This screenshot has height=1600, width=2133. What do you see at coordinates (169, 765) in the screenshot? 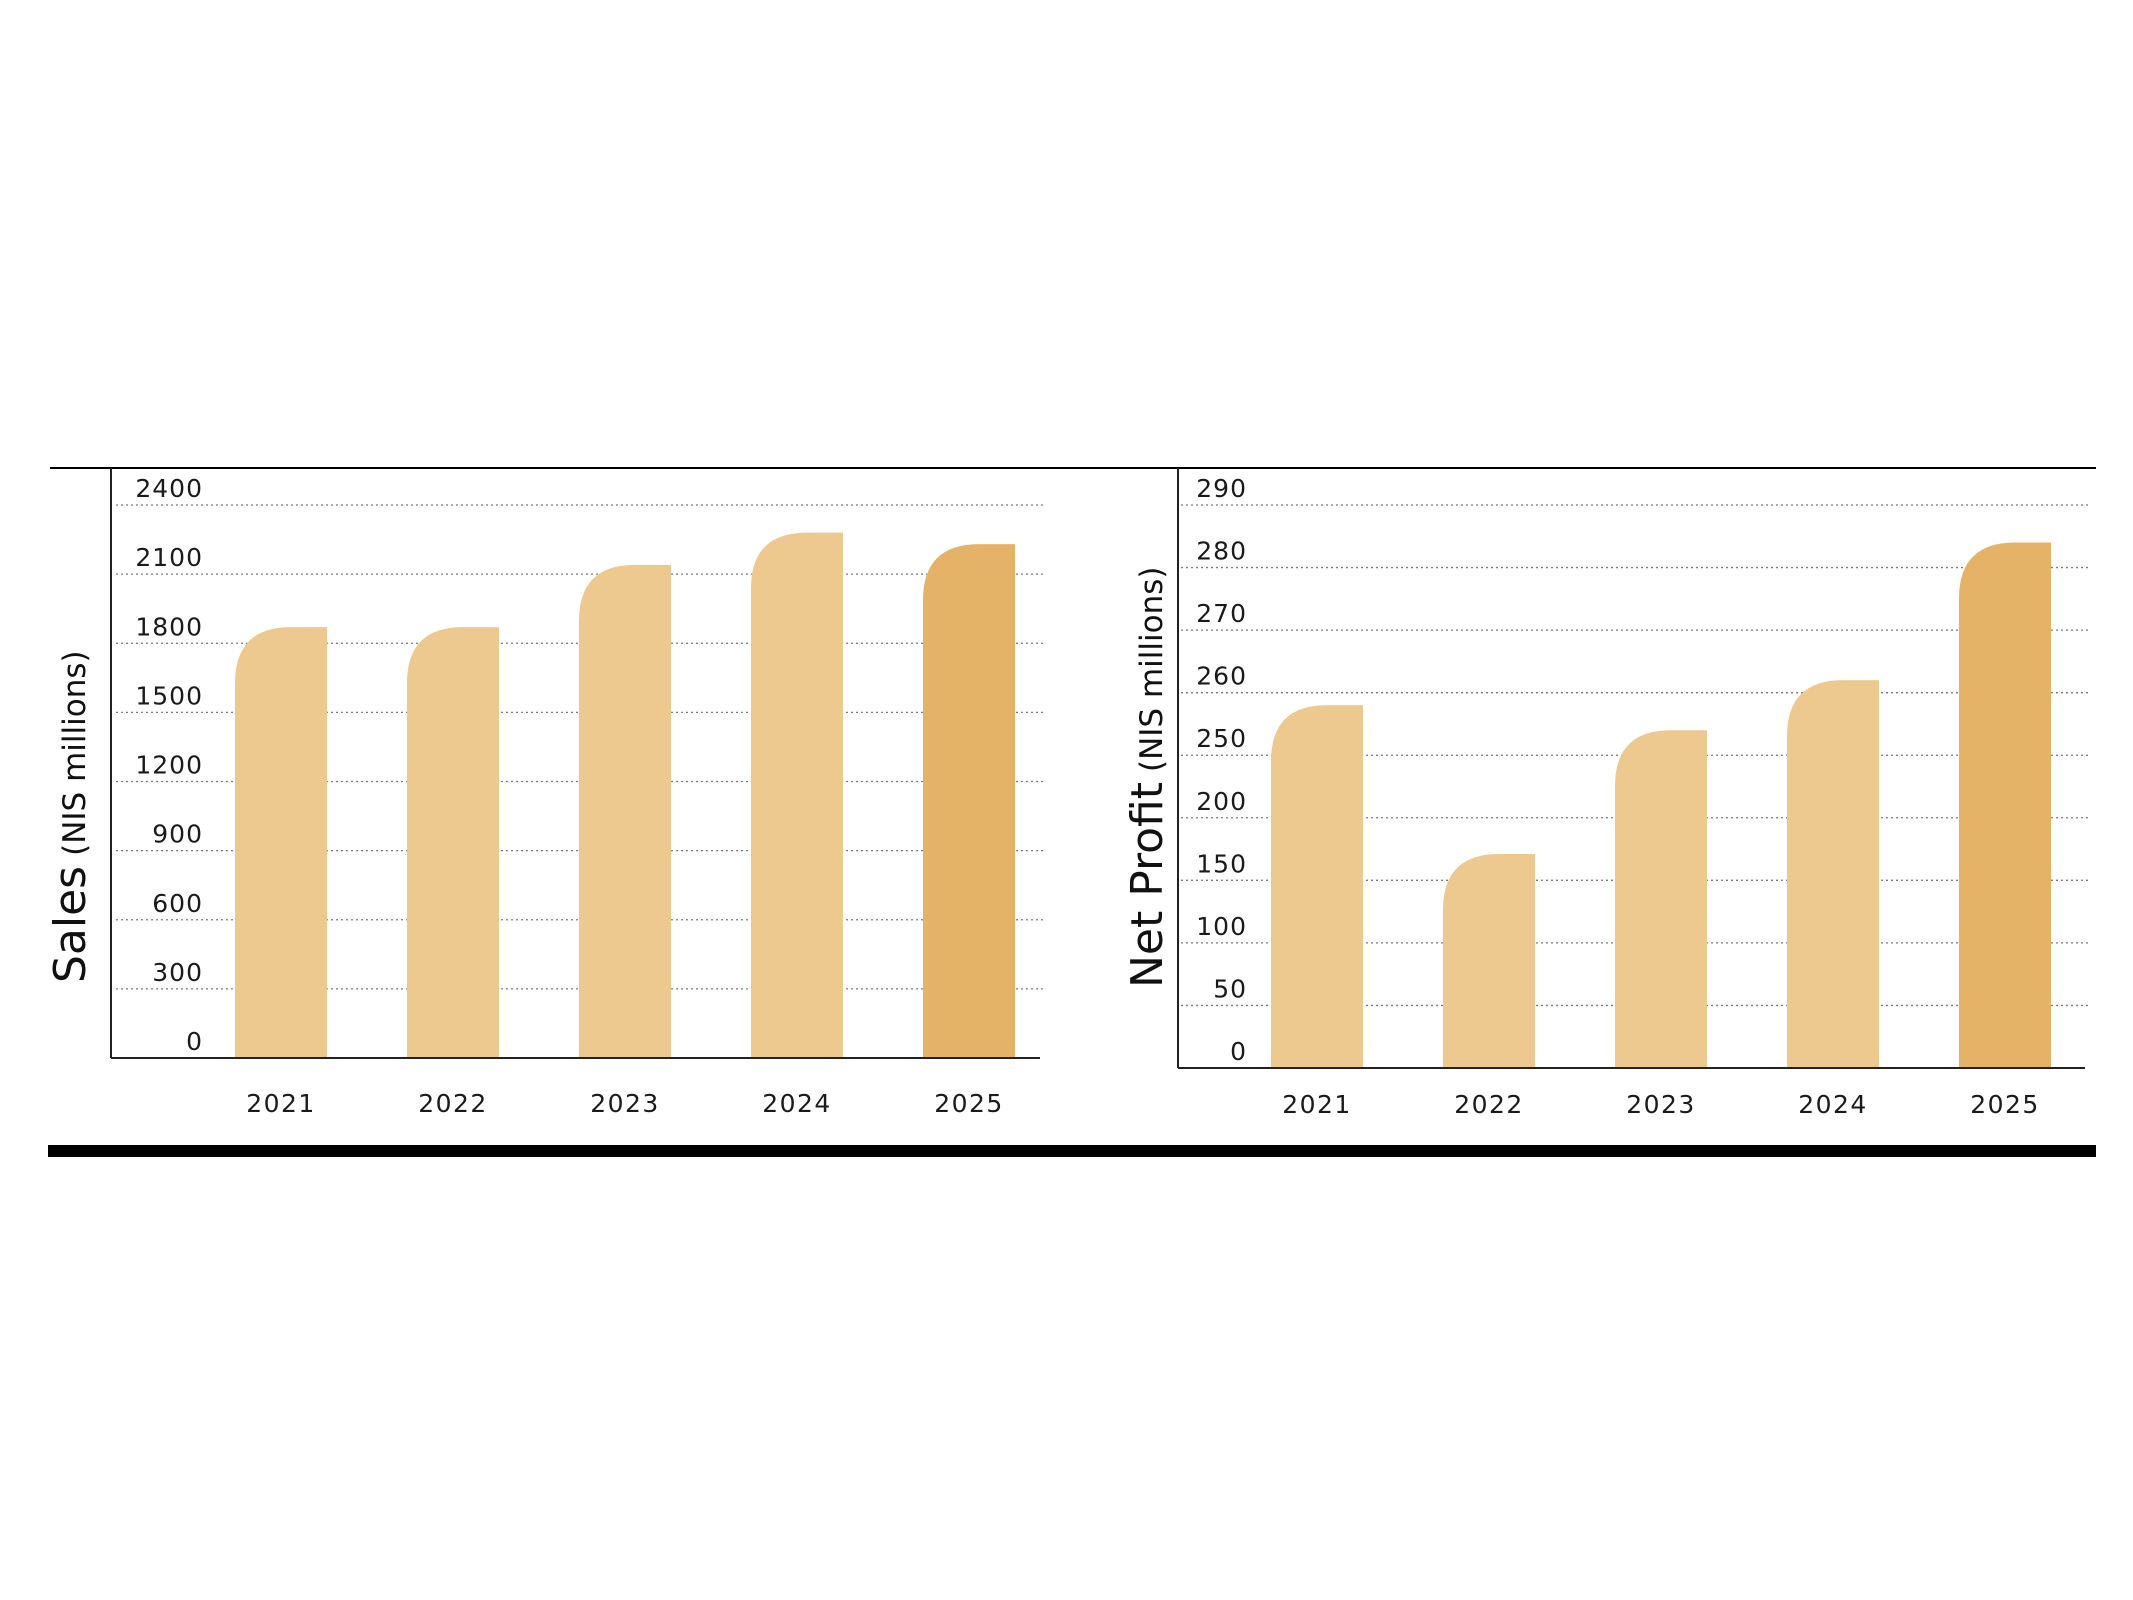
I see `y-tick-label: 1200` at bounding box center [169, 765].